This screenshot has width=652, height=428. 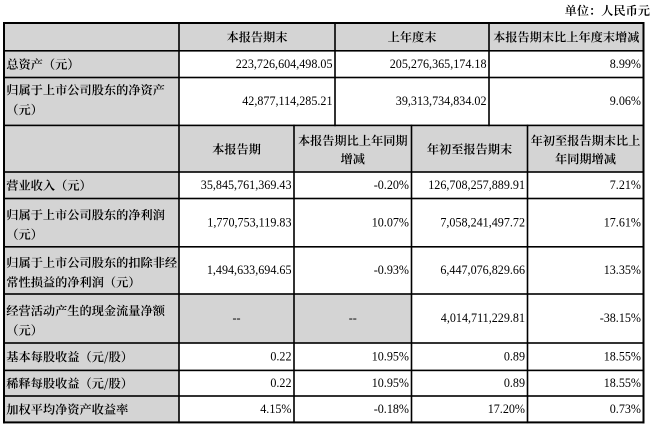 What do you see at coordinates (391, 270) in the screenshot?
I see `svg-text: -0.93%` at bounding box center [391, 270].